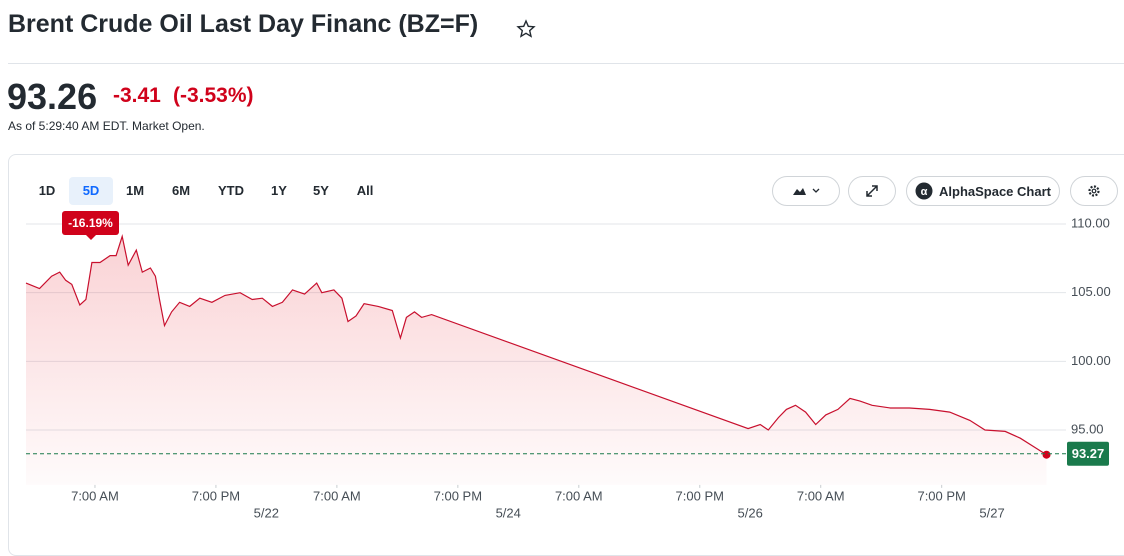 This screenshot has height=556, width=1124. What do you see at coordinates (1087, 428) in the screenshot?
I see `y-tick-label: 95.00` at bounding box center [1087, 428].